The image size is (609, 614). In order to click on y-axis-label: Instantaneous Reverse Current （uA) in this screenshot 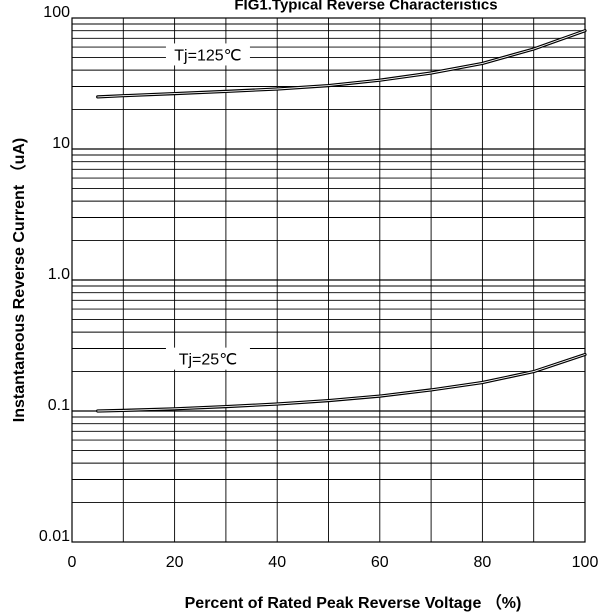, I will do `click(19, 280)`.